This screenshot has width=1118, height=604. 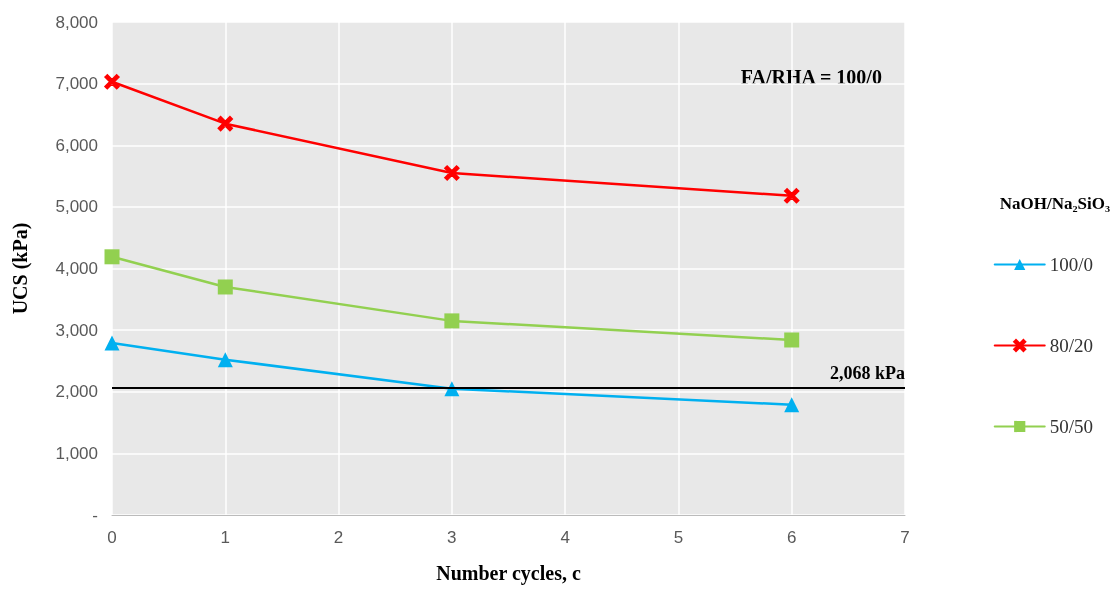 What do you see at coordinates (76, 330) in the screenshot?
I see `y-tick-label: 3,000` at bounding box center [76, 330].